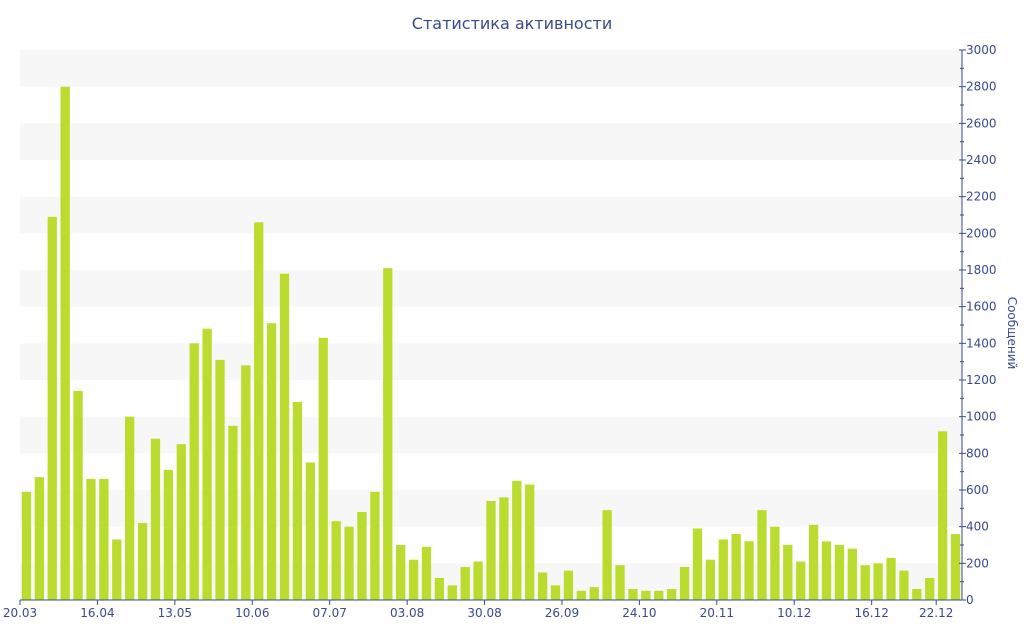 The image size is (1024, 640). What do you see at coordinates (330, 613) in the screenshot?
I see `x-tick-label: 07.07` at bounding box center [330, 613].